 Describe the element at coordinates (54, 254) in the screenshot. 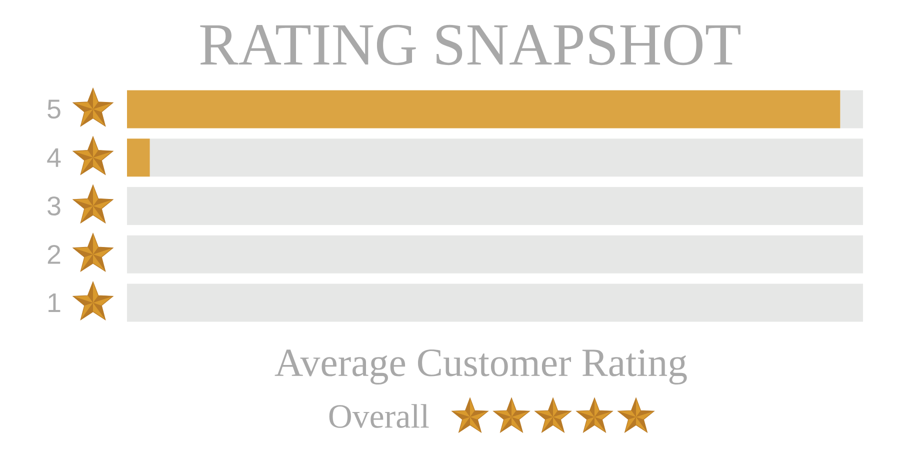

I see `y-tick-label: 2` at that location.